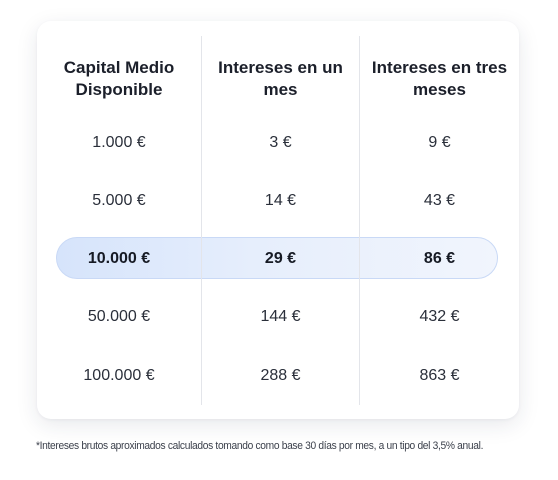 The width and height of the screenshot is (558, 480). I want to click on cell-interest-three-months: 43 €, so click(439, 200).